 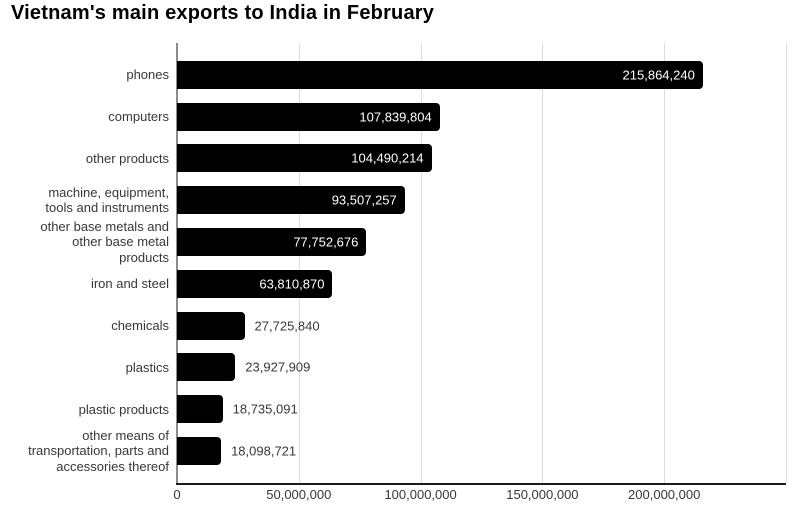 I want to click on x-axis-baseline, so click(x=481, y=484).